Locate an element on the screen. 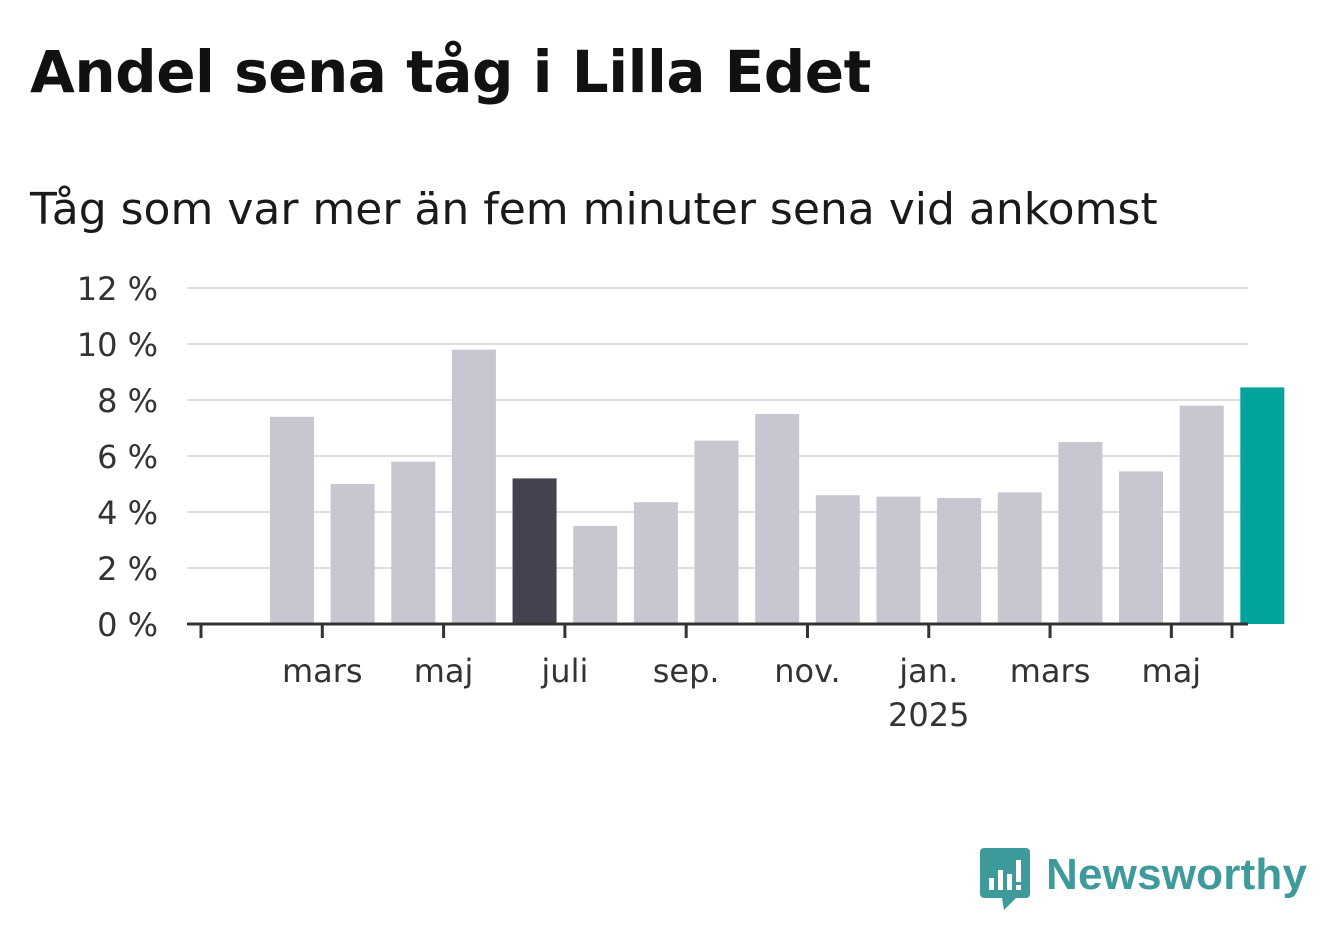 The width and height of the screenshot is (1322, 939). brand-name: Newsworthy is located at coordinates (1177, 874).